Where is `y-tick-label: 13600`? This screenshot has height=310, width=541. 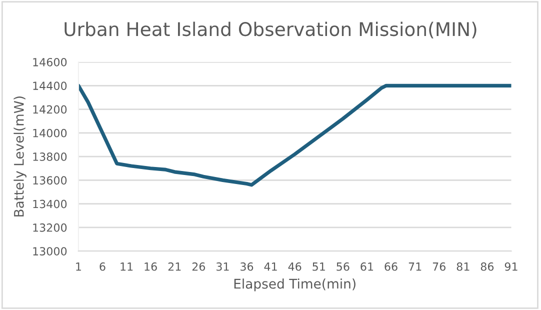
y-tick-label: 13600 is located at coordinates (50, 180).